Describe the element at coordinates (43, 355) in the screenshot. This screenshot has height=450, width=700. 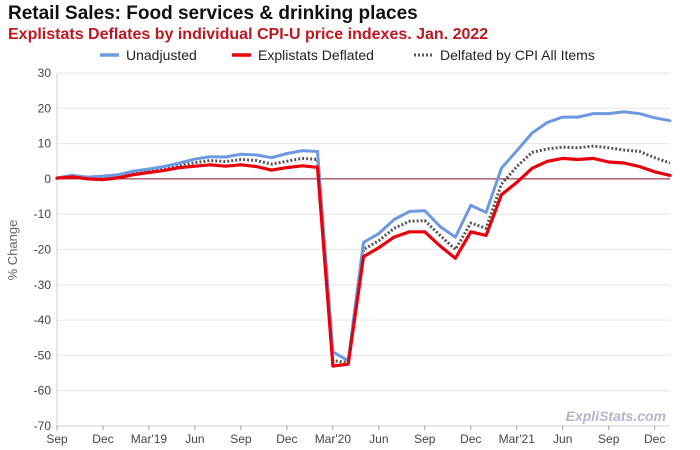
I see `y-tick-label: -50` at that location.